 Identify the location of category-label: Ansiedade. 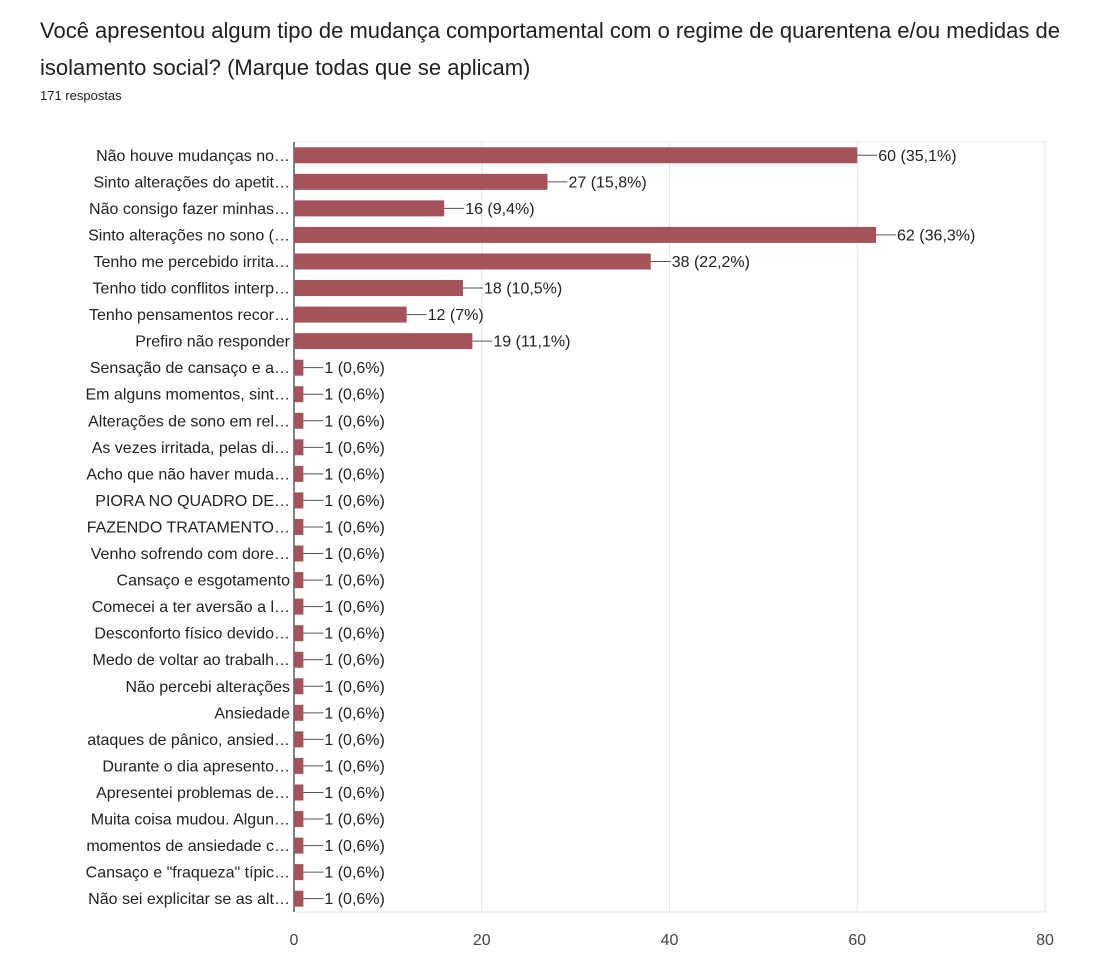
(252, 713).